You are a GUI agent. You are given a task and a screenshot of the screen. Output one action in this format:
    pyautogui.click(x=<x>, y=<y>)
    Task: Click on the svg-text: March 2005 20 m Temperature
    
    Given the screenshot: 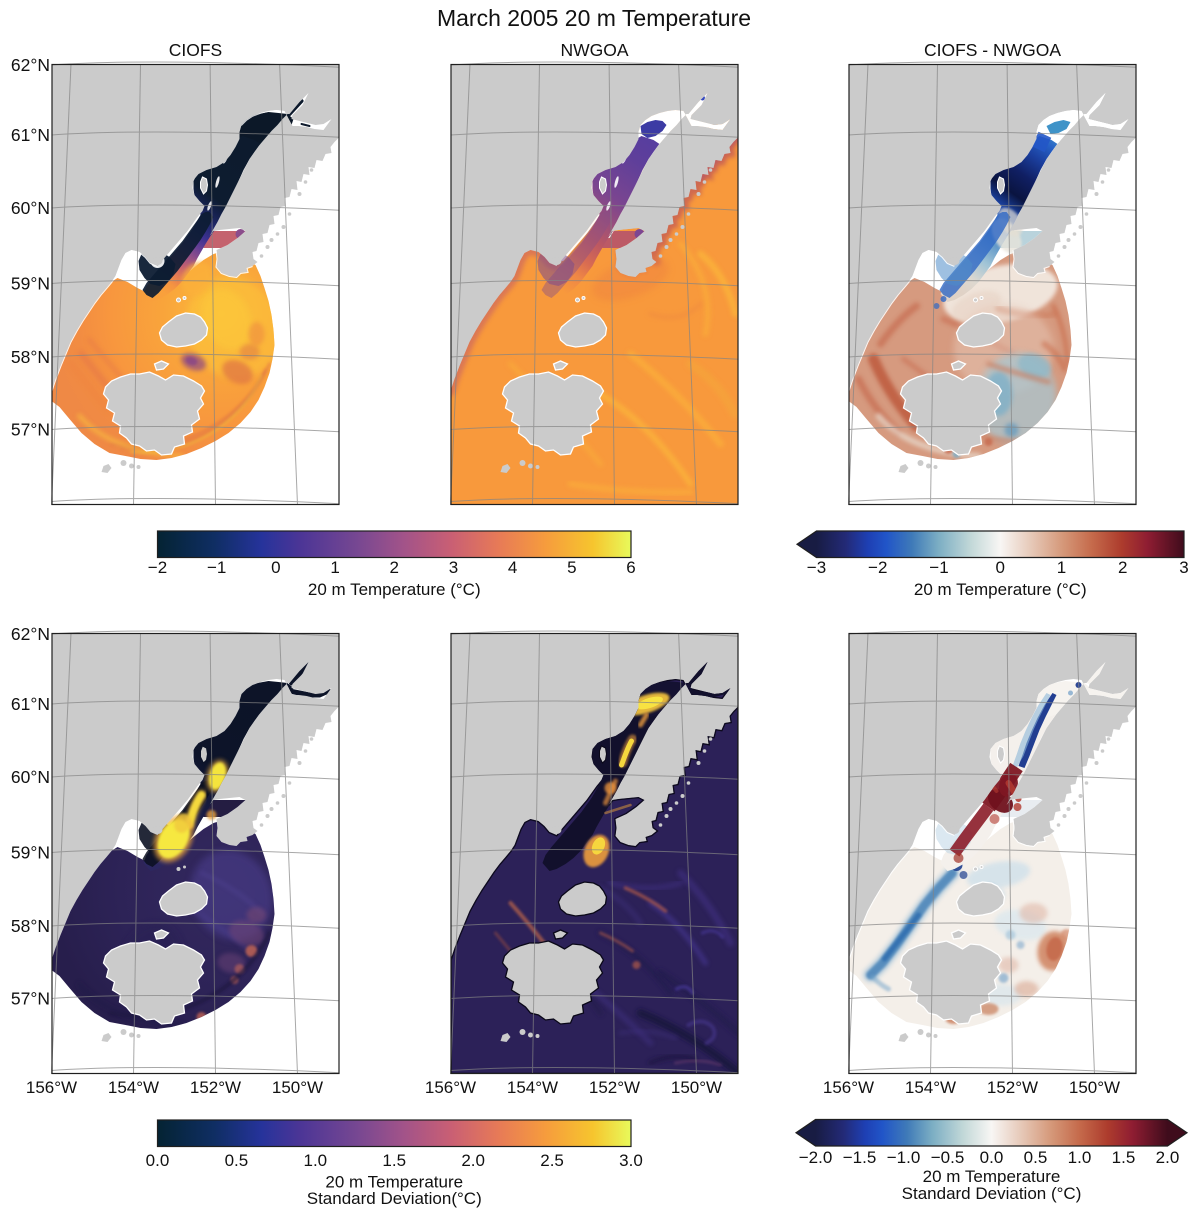 What is the action you would take?
    pyautogui.click(x=594, y=18)
    